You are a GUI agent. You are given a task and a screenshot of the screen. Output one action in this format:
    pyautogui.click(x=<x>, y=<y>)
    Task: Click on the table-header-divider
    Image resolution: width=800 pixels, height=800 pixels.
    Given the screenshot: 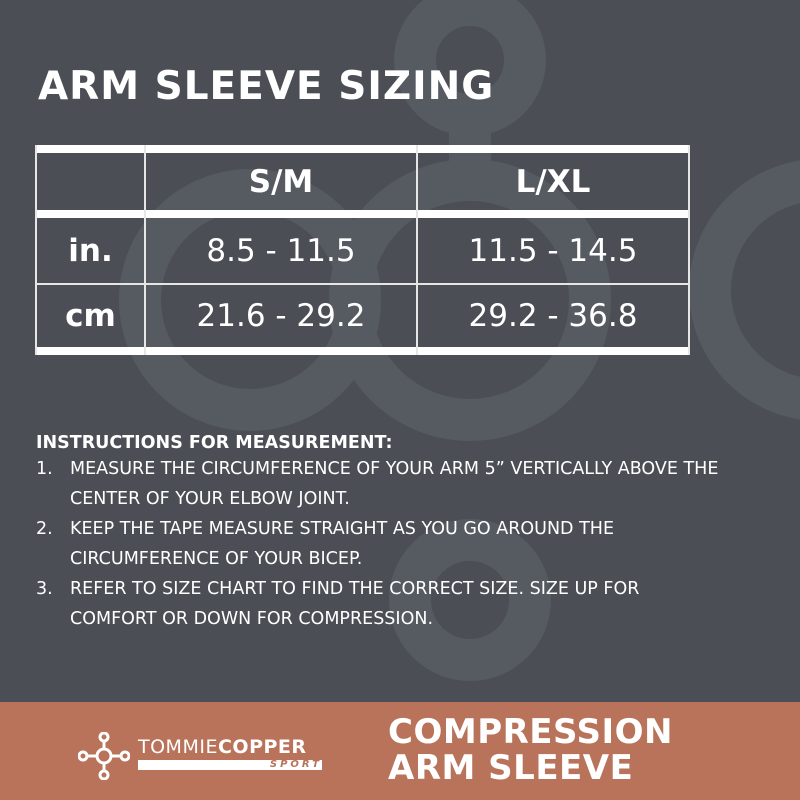 What is the action you would take?
    pyautogui.click(x=362, y=214)
    